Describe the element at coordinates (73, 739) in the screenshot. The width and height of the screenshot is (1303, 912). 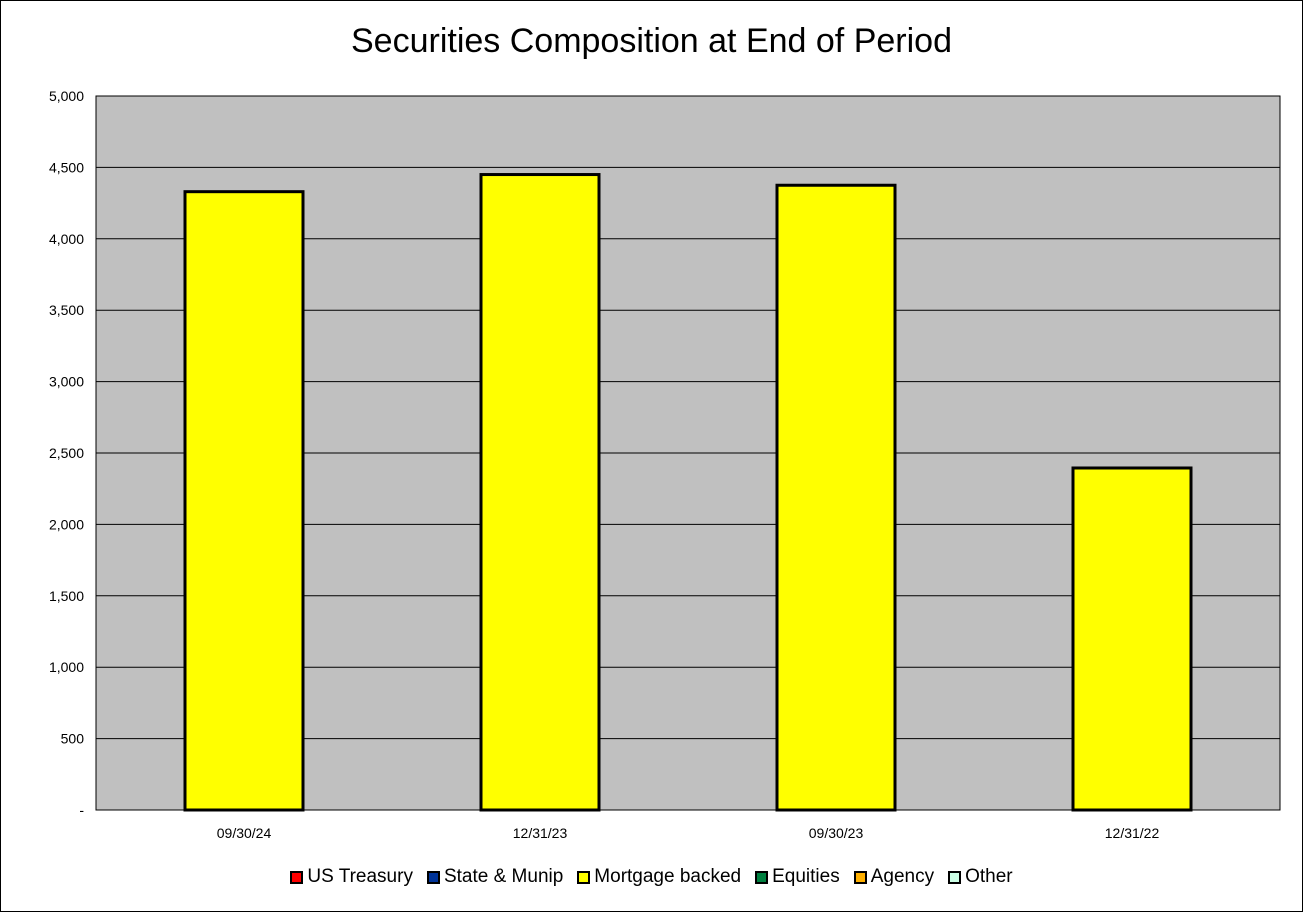
I see `y-tick-label: 500` at that location.